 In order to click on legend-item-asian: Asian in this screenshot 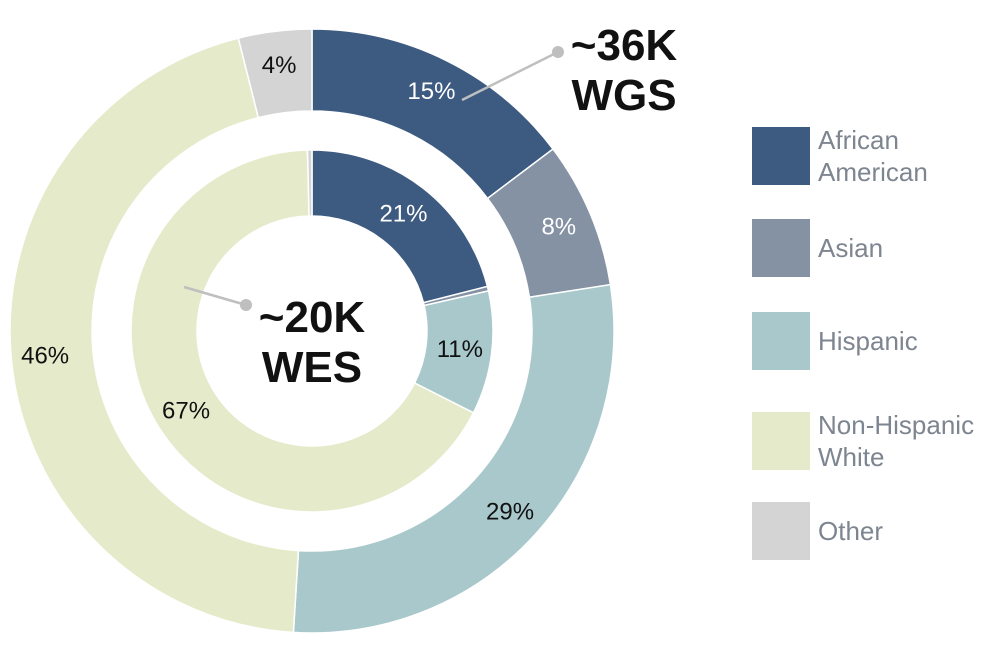, I will do `click(874, 248)`.